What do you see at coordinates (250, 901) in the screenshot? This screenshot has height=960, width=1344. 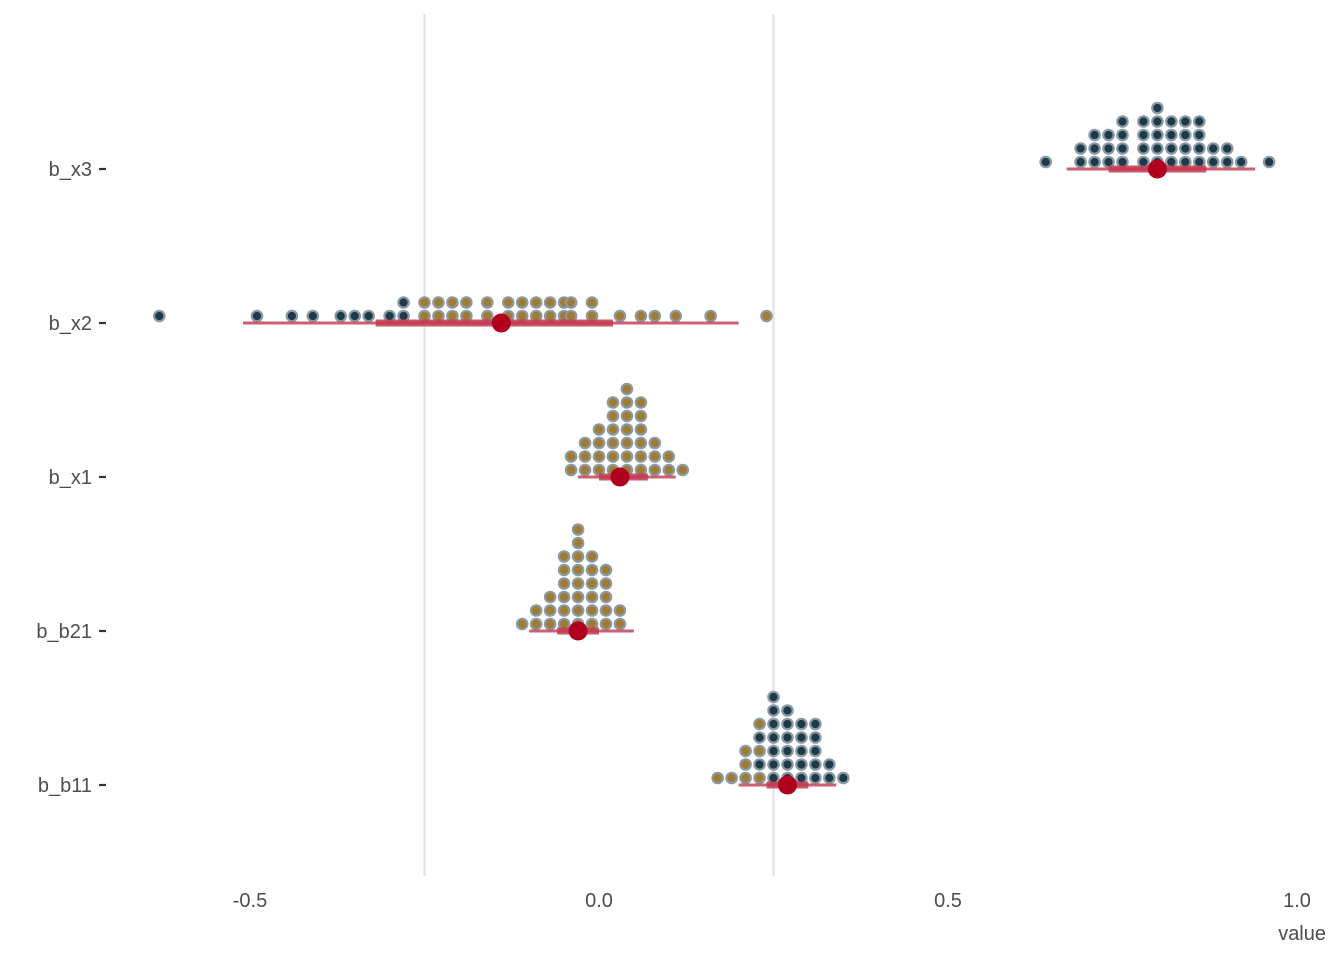 I see `x-tick-label: -0.5` at bounding box center [250, 901].